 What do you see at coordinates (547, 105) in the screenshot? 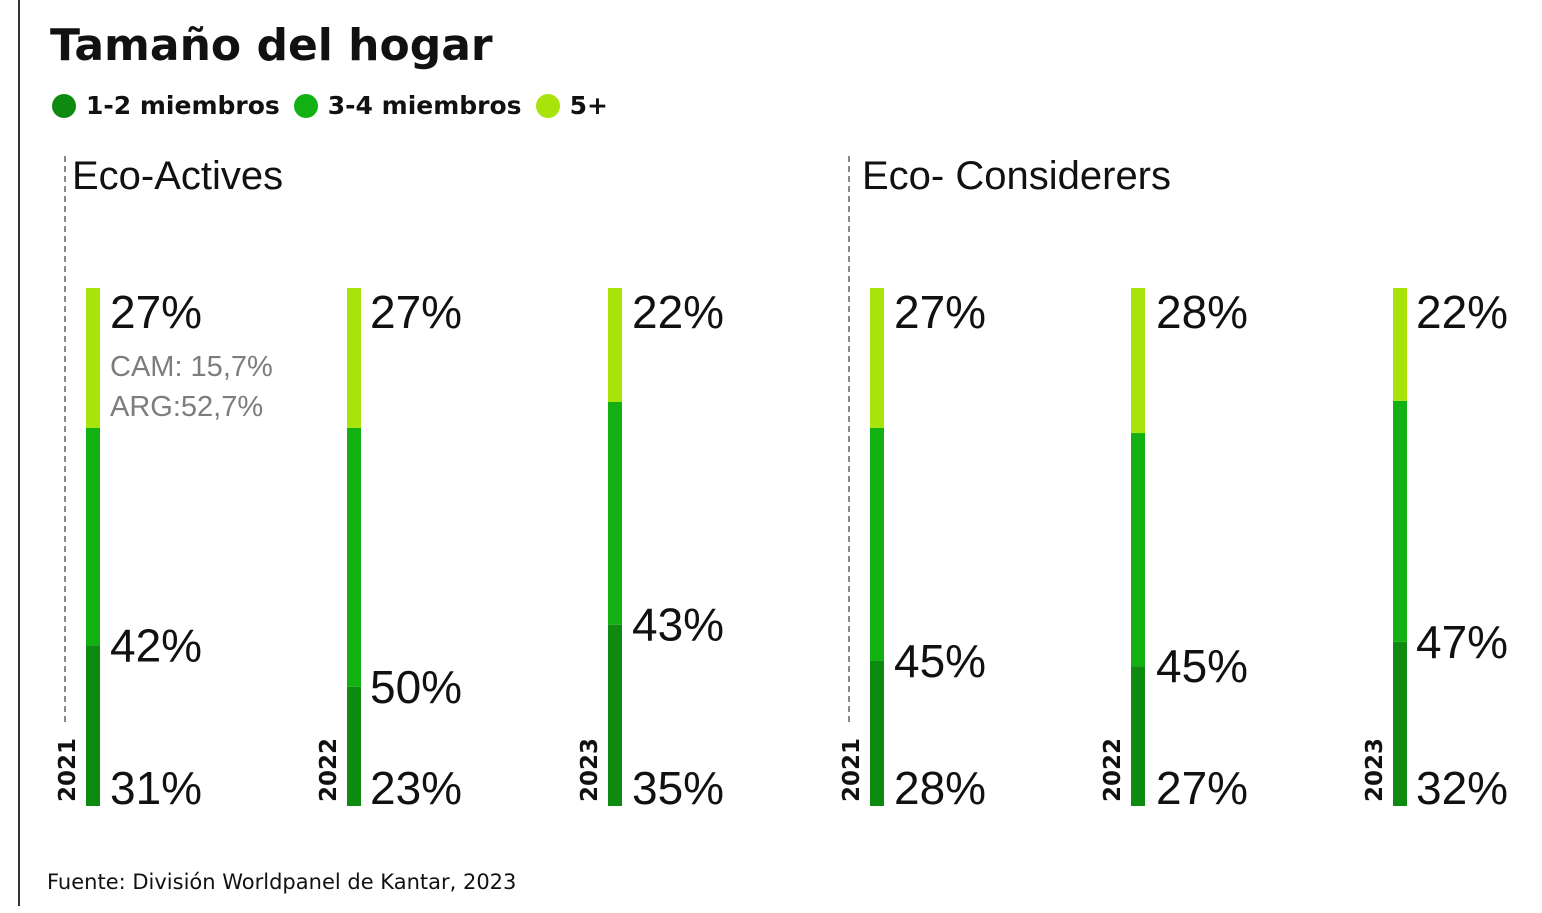
I see `legend-dot-5plus` at bounding box center [547, 105].